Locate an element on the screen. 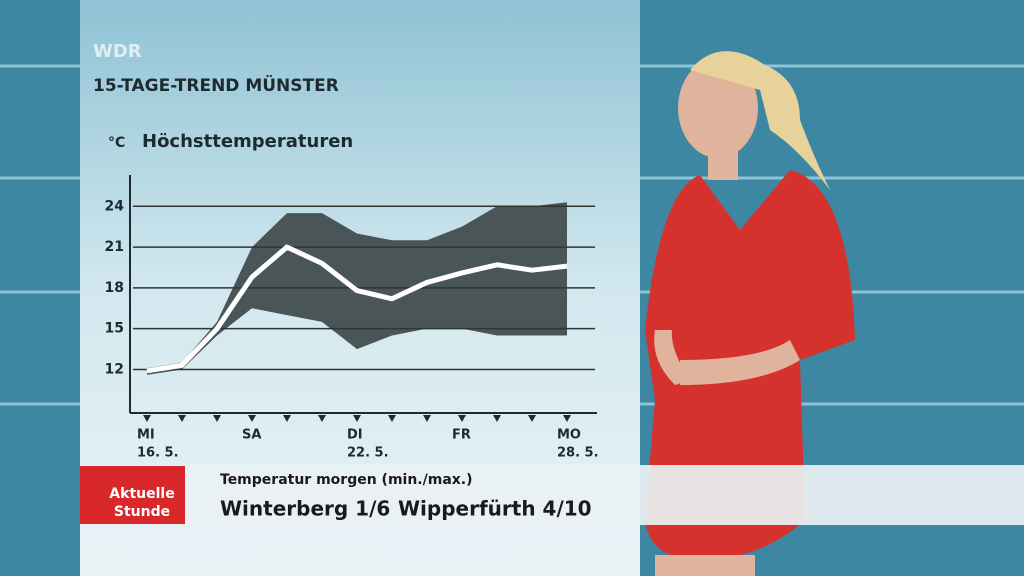 The width and height of the screenshot is (1024, 580). ticker-bar is located at coordinates (552, 495).